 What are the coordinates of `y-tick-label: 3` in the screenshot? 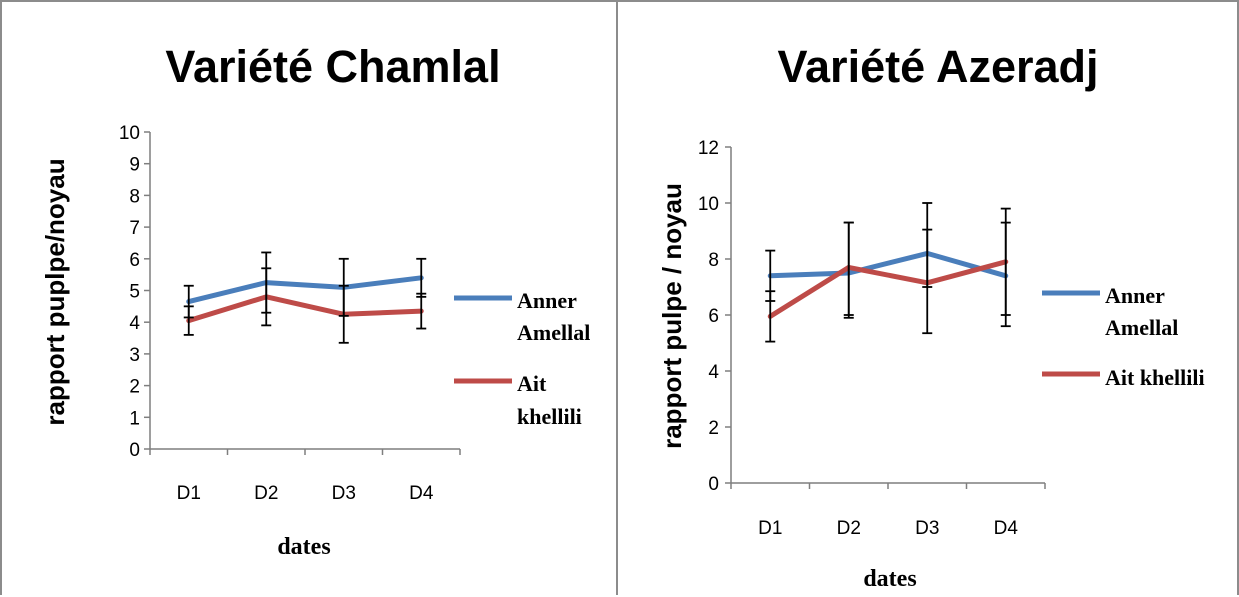 It's located at (134, 355).